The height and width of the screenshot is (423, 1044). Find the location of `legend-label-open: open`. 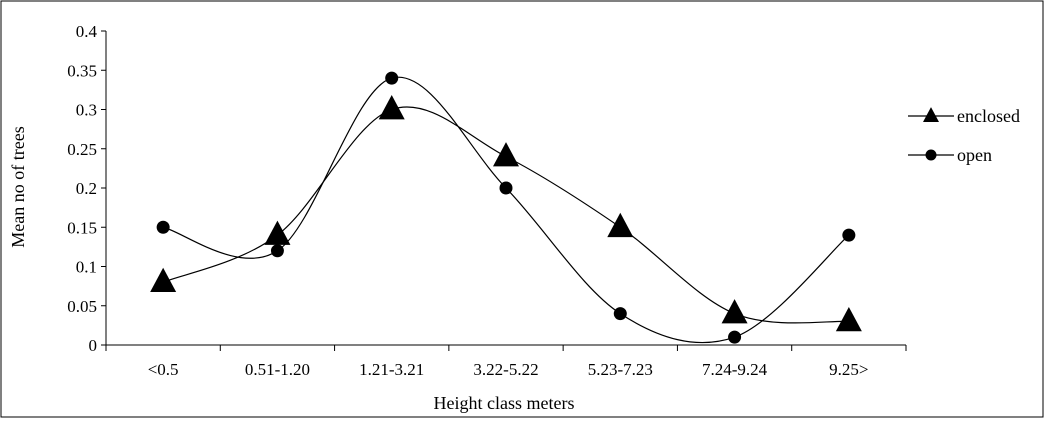

legend-label-open: open is located at coordinates (974, 155).